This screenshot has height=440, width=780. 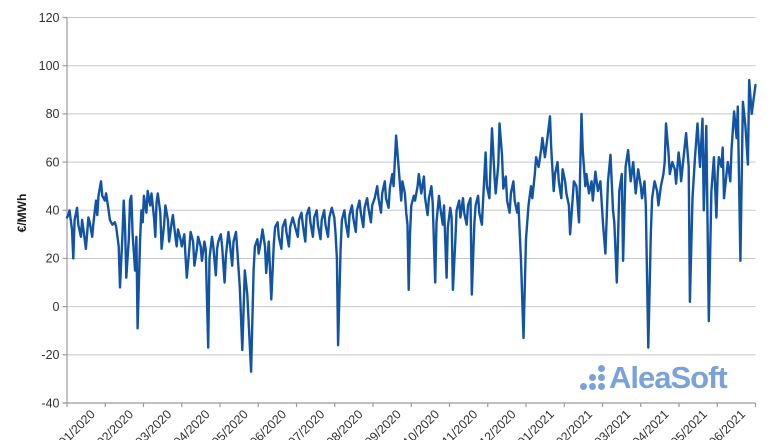 What do you see at coordinates (56, 307) in the screenshot?
I see `y-tick-label: 0` at bounding box center [56, 307].